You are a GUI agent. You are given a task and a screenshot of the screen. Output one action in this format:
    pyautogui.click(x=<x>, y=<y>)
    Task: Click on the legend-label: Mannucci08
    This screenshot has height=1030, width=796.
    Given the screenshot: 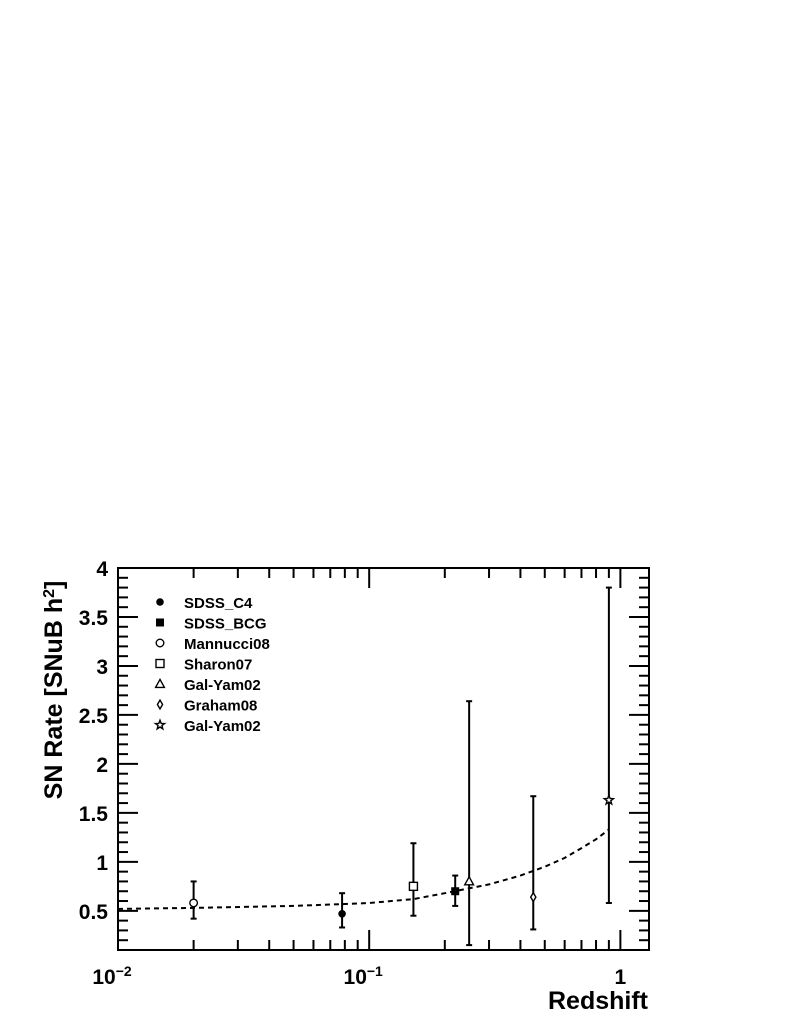 What is the action you would take?
    pyautogui.click(x=227, y=644)
    